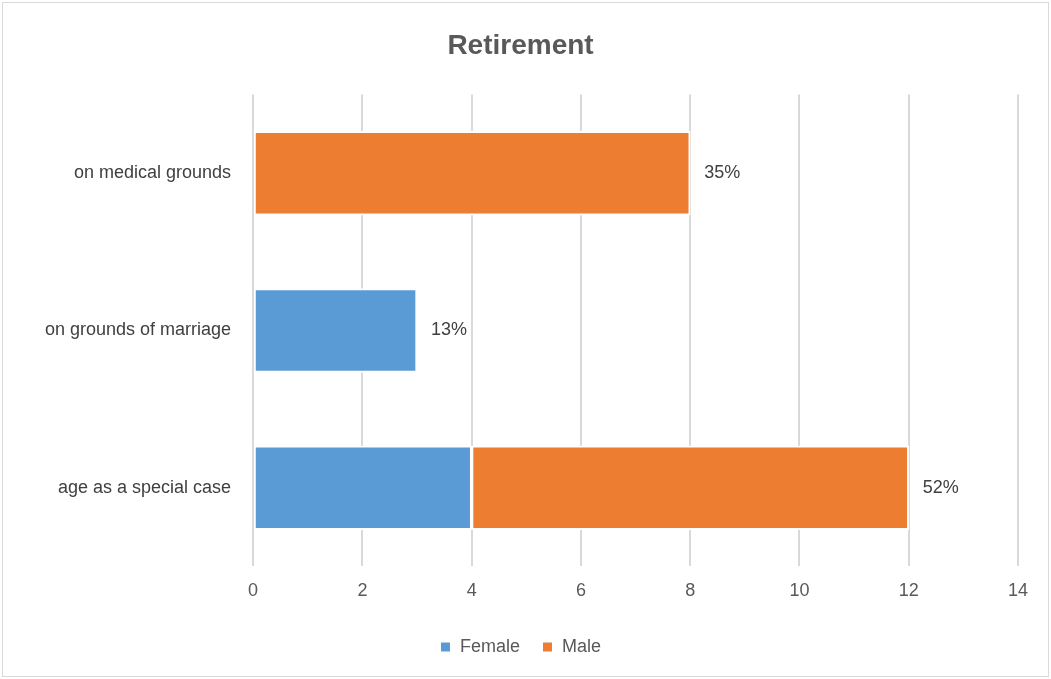 The height and width of the screenshot is (679, 1051). Describe the element at coordinates (253, 590) in the screenshot. I see `x-tick-label: 0` at that location.